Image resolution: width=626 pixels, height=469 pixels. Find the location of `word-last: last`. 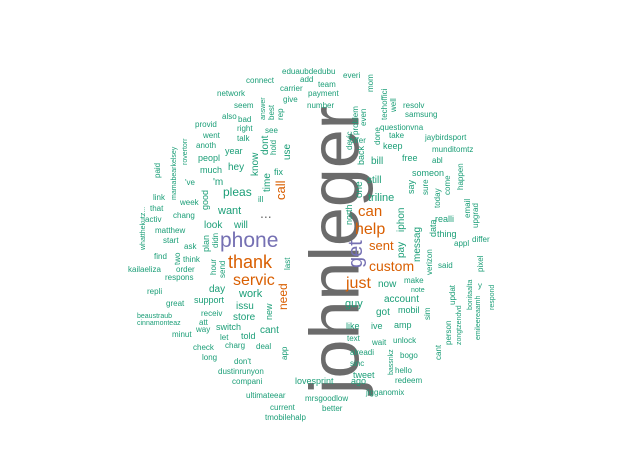

word-last: last is located at coordinates (287, 263).